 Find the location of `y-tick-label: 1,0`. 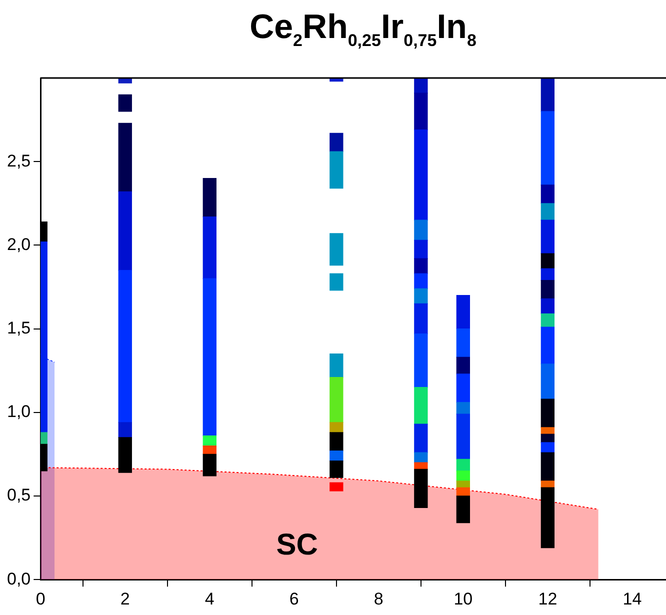

y-tick-label: 1,0 is located at coordinates (18, 412).